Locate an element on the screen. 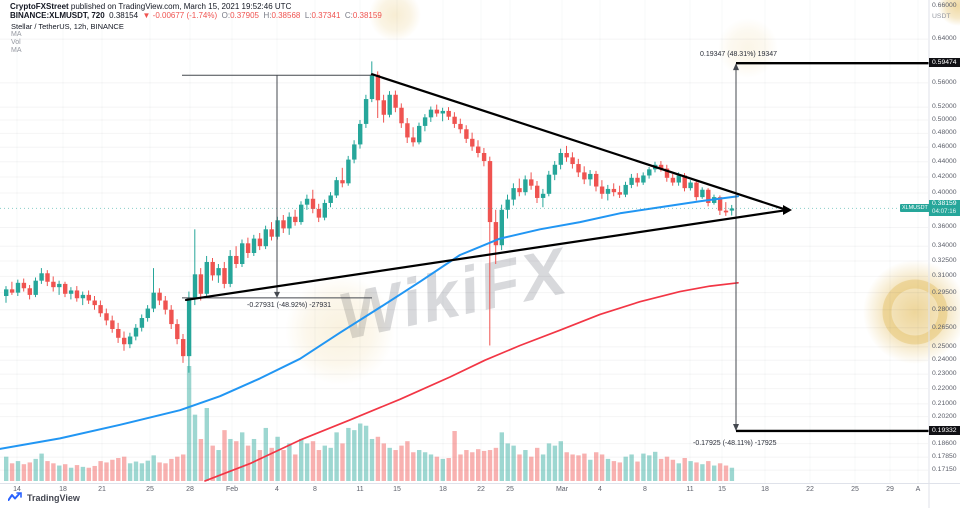 Image resolution: width=960 pixels, height=508 pixels. time-tick: Feb is located at coordinates (232, 489).